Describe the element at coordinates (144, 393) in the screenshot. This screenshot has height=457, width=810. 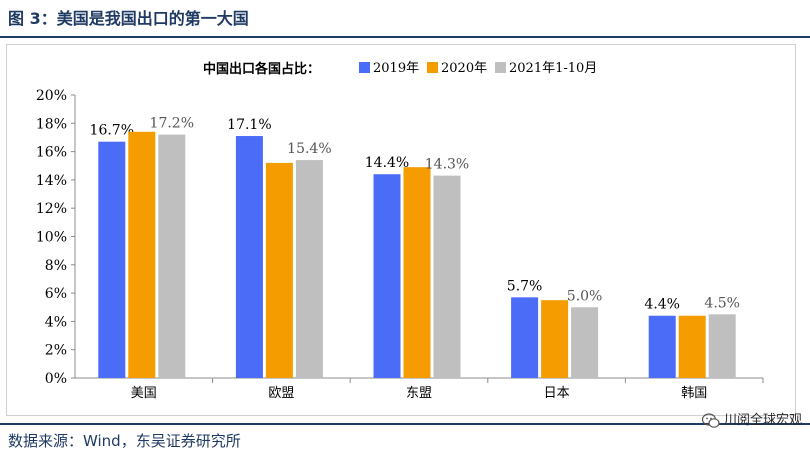
I see `x-tick-label: 美国` at that location.